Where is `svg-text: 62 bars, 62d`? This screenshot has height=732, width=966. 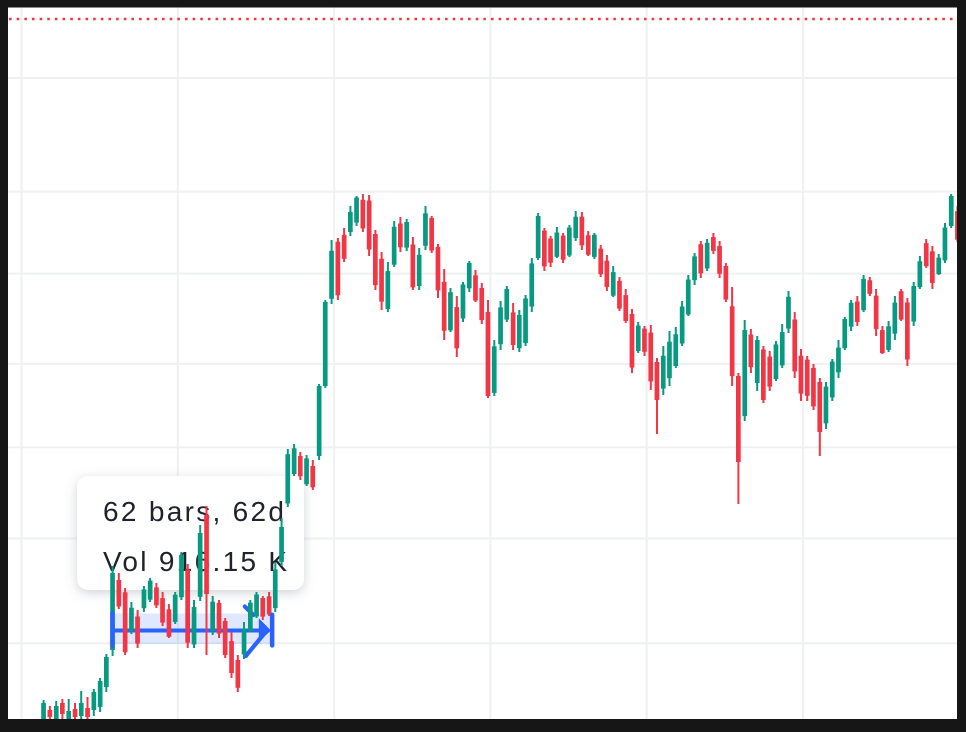 svg-text: 62 bars, 62d is located at coordinates (194, 511).